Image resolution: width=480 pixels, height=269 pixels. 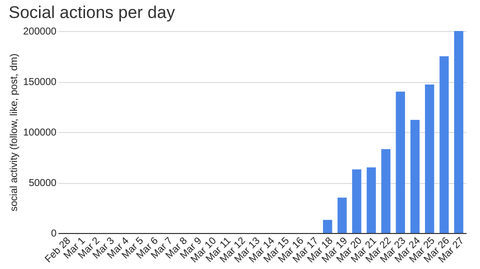 I want to click on y-tick-label: 150000, so click(x=40, y=82).